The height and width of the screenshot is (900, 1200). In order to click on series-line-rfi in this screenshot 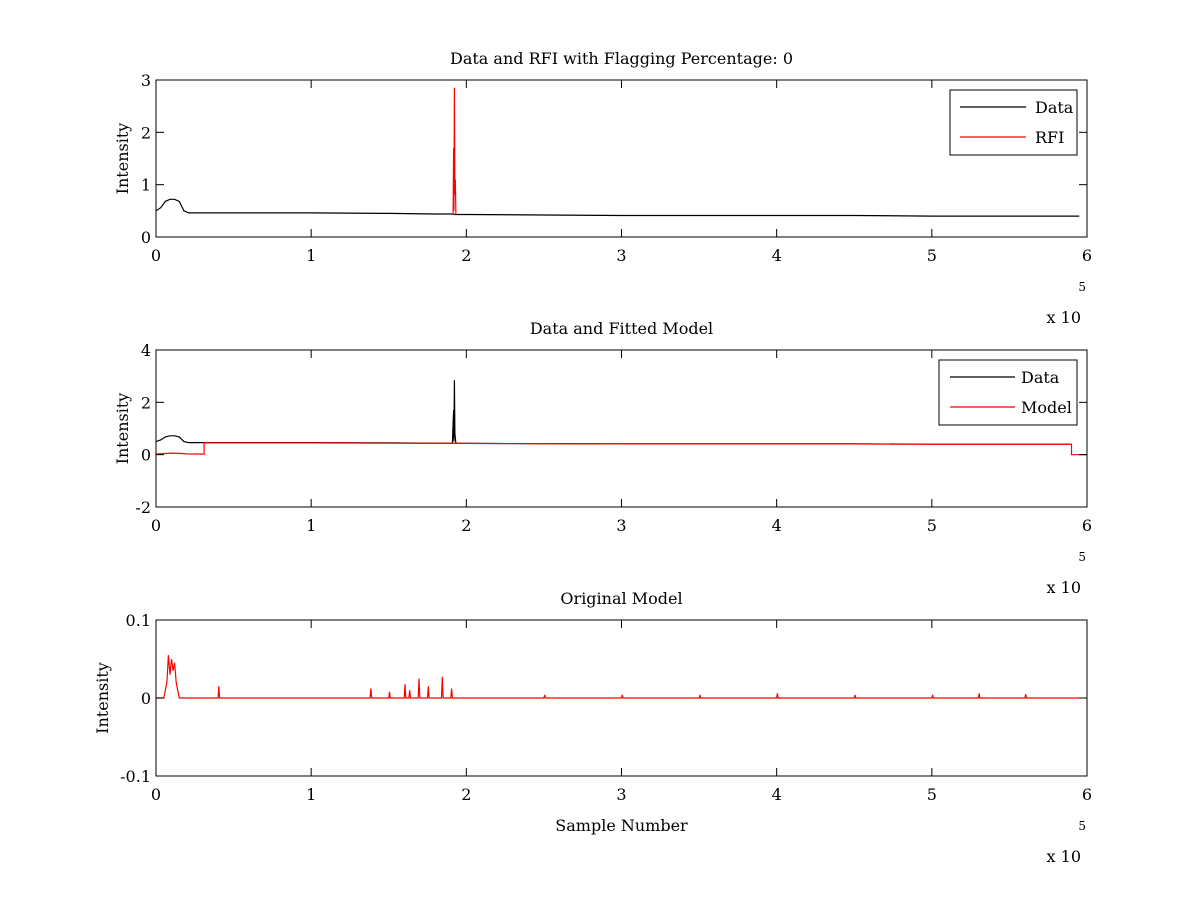, I will do `click(454, 151)`.